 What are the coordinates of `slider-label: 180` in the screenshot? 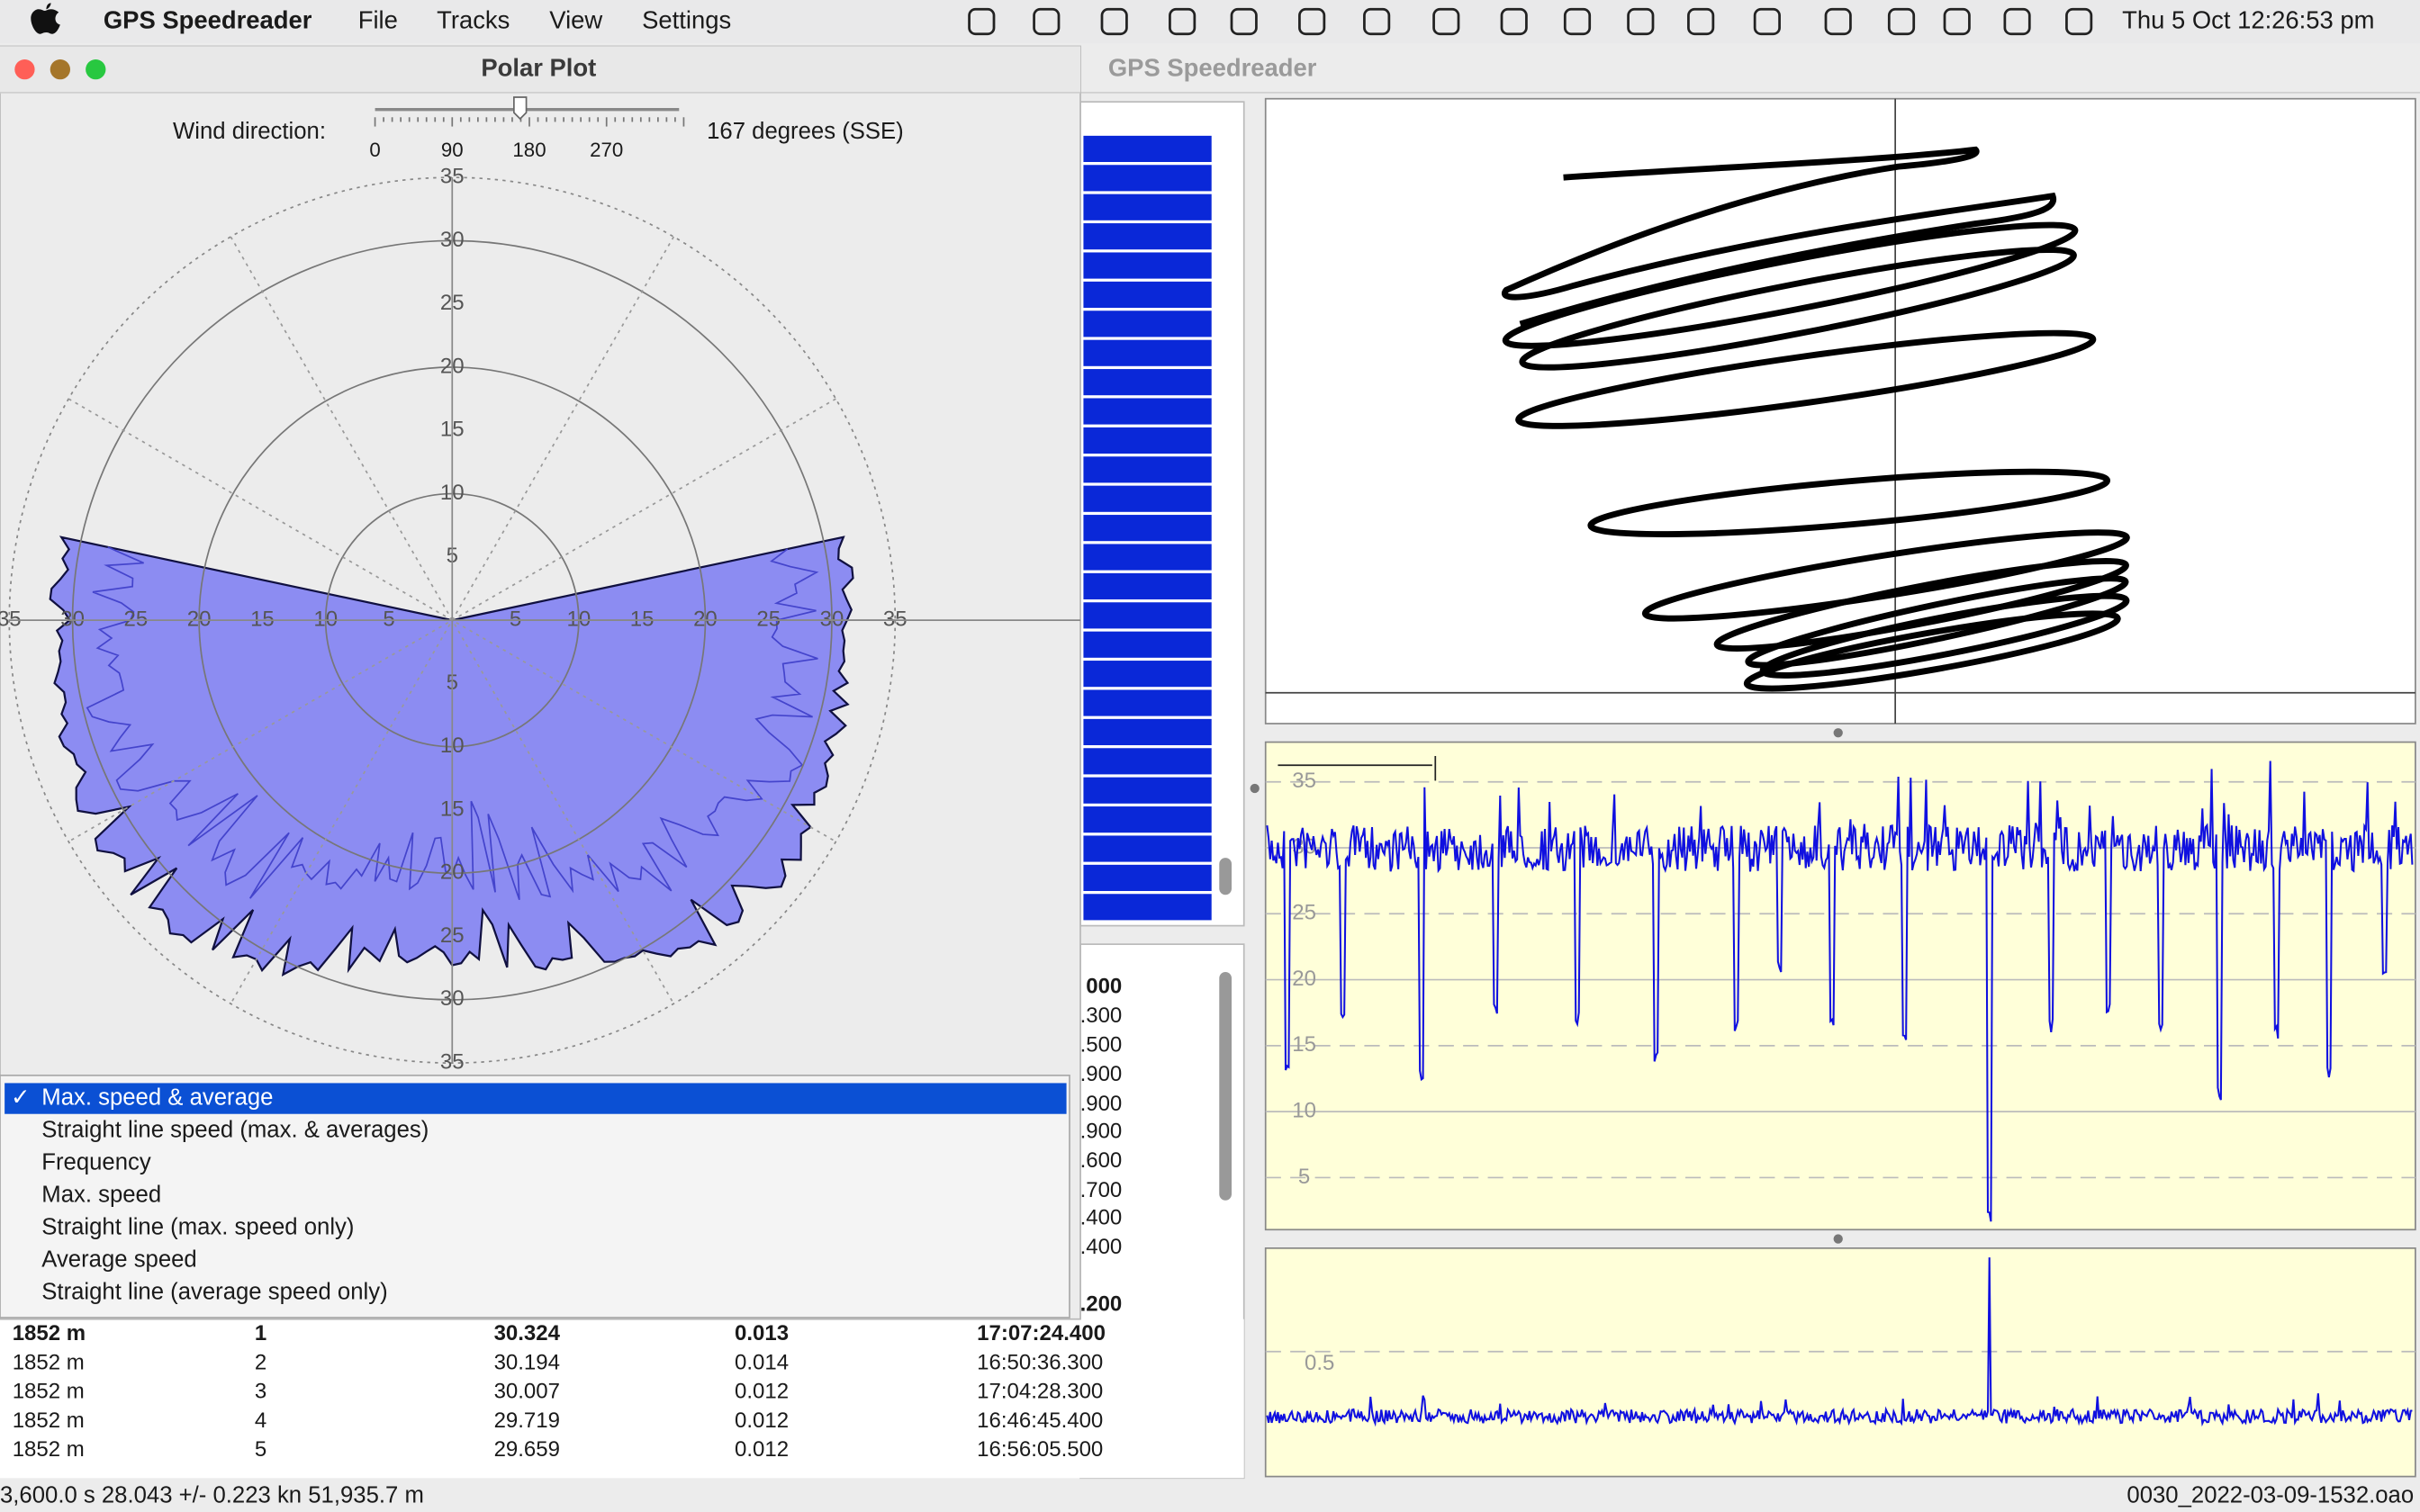 It's located at (529, 150).